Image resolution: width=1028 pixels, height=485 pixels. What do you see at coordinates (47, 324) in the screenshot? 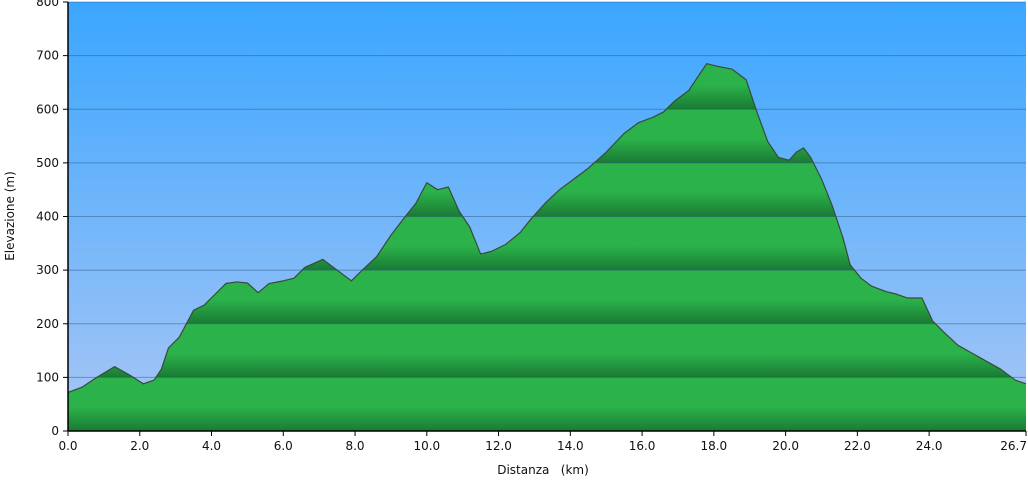
I see `y-tick-label: 200` at bounding box center [47, 324].